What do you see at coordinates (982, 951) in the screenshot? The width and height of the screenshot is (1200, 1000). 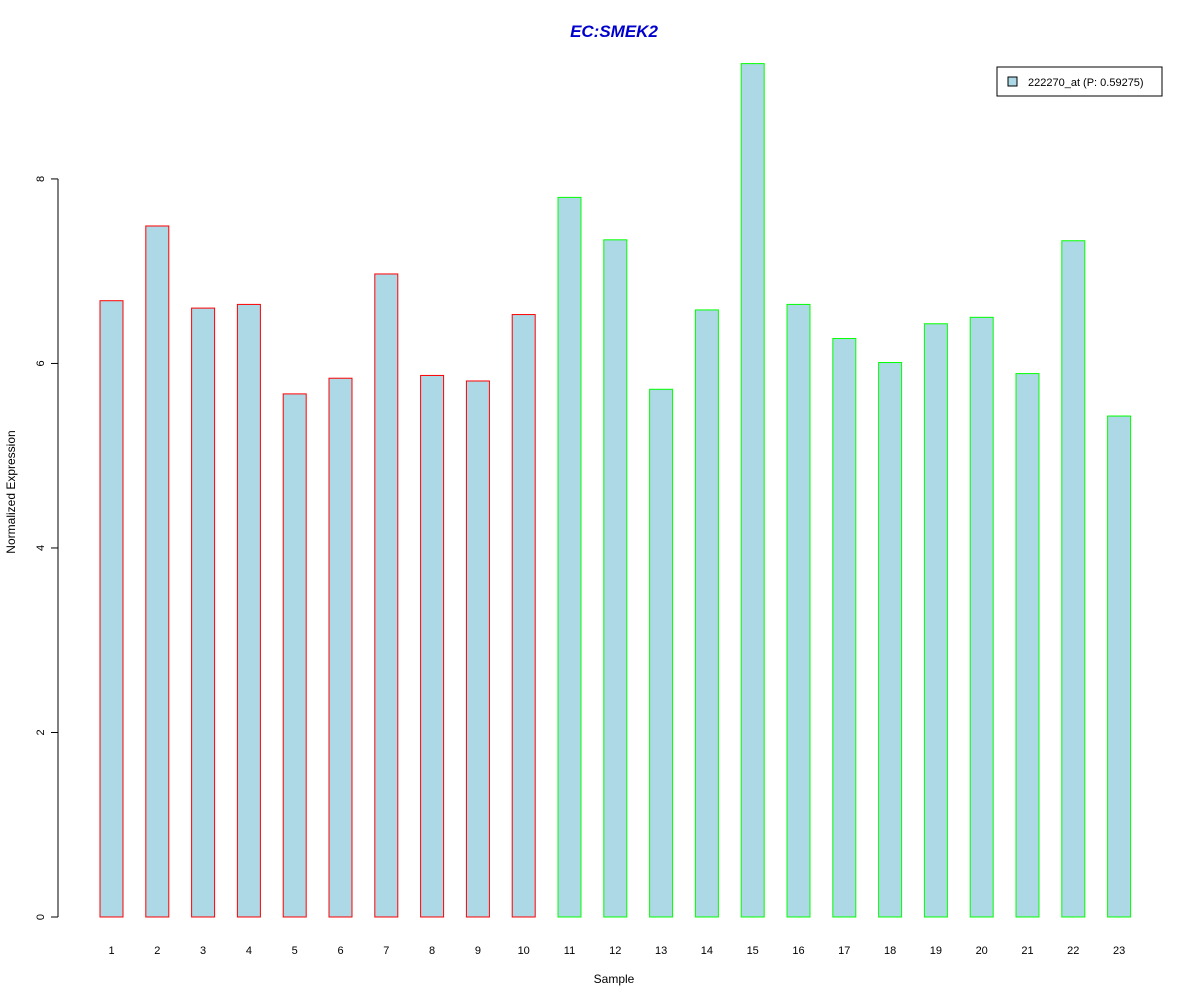 I see `x-tick-label: 20` at bounding box center [982, 951].